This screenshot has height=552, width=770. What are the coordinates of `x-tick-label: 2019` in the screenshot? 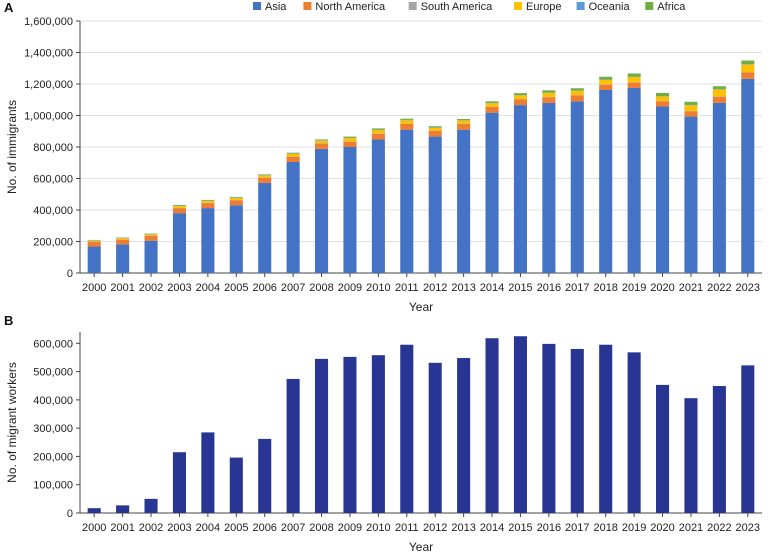 It's located at (634, 288).